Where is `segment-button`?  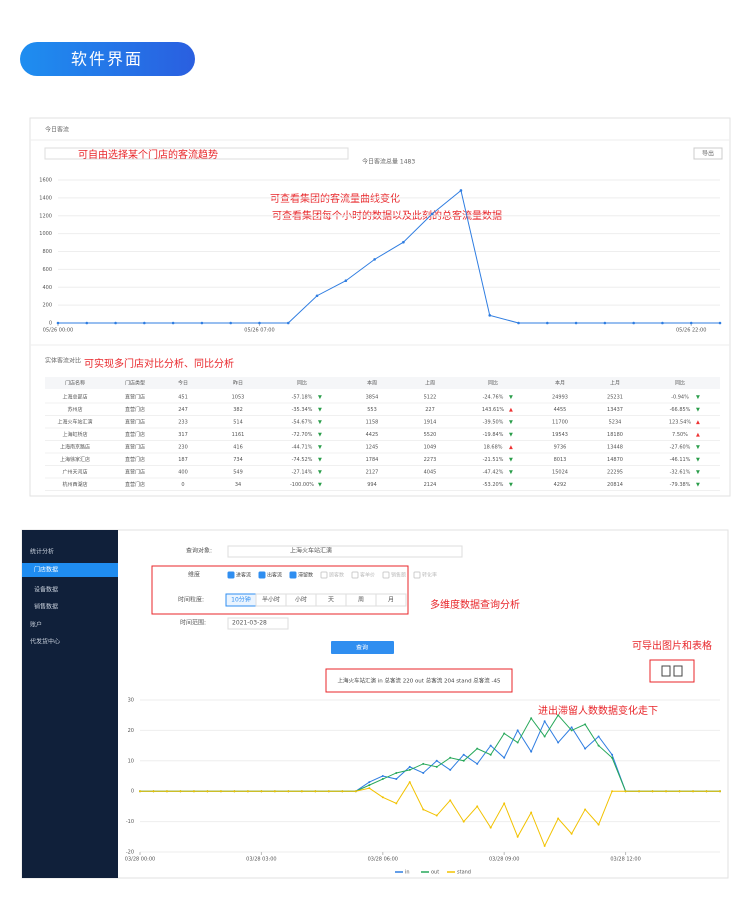 segment-button is located at coordinates (391, 600).